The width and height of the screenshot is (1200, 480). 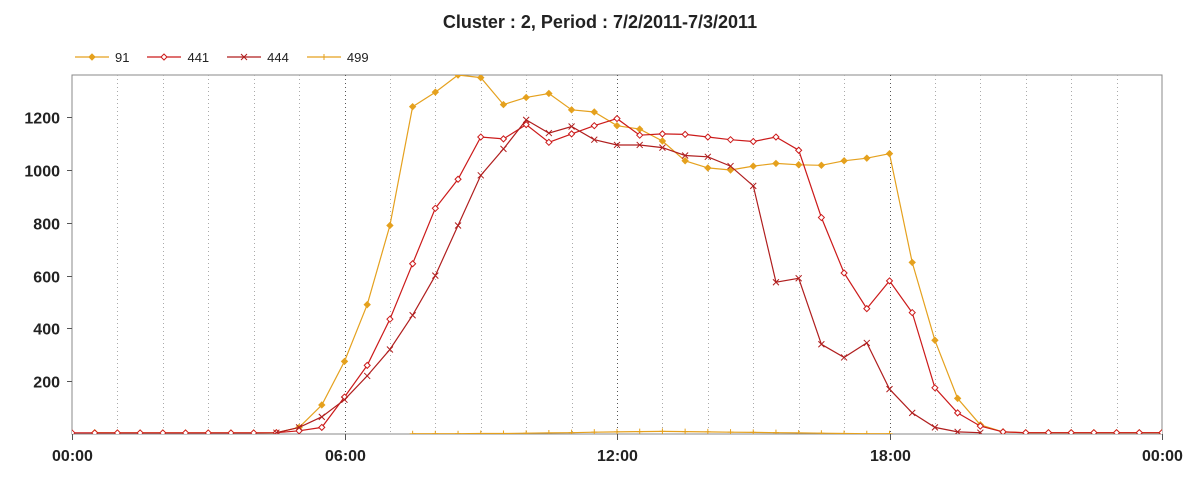 What do you see at coordinates (345, 456) in the screenshot?
I see `x-tick-label: 06:00` at bounding box center [345, 456].